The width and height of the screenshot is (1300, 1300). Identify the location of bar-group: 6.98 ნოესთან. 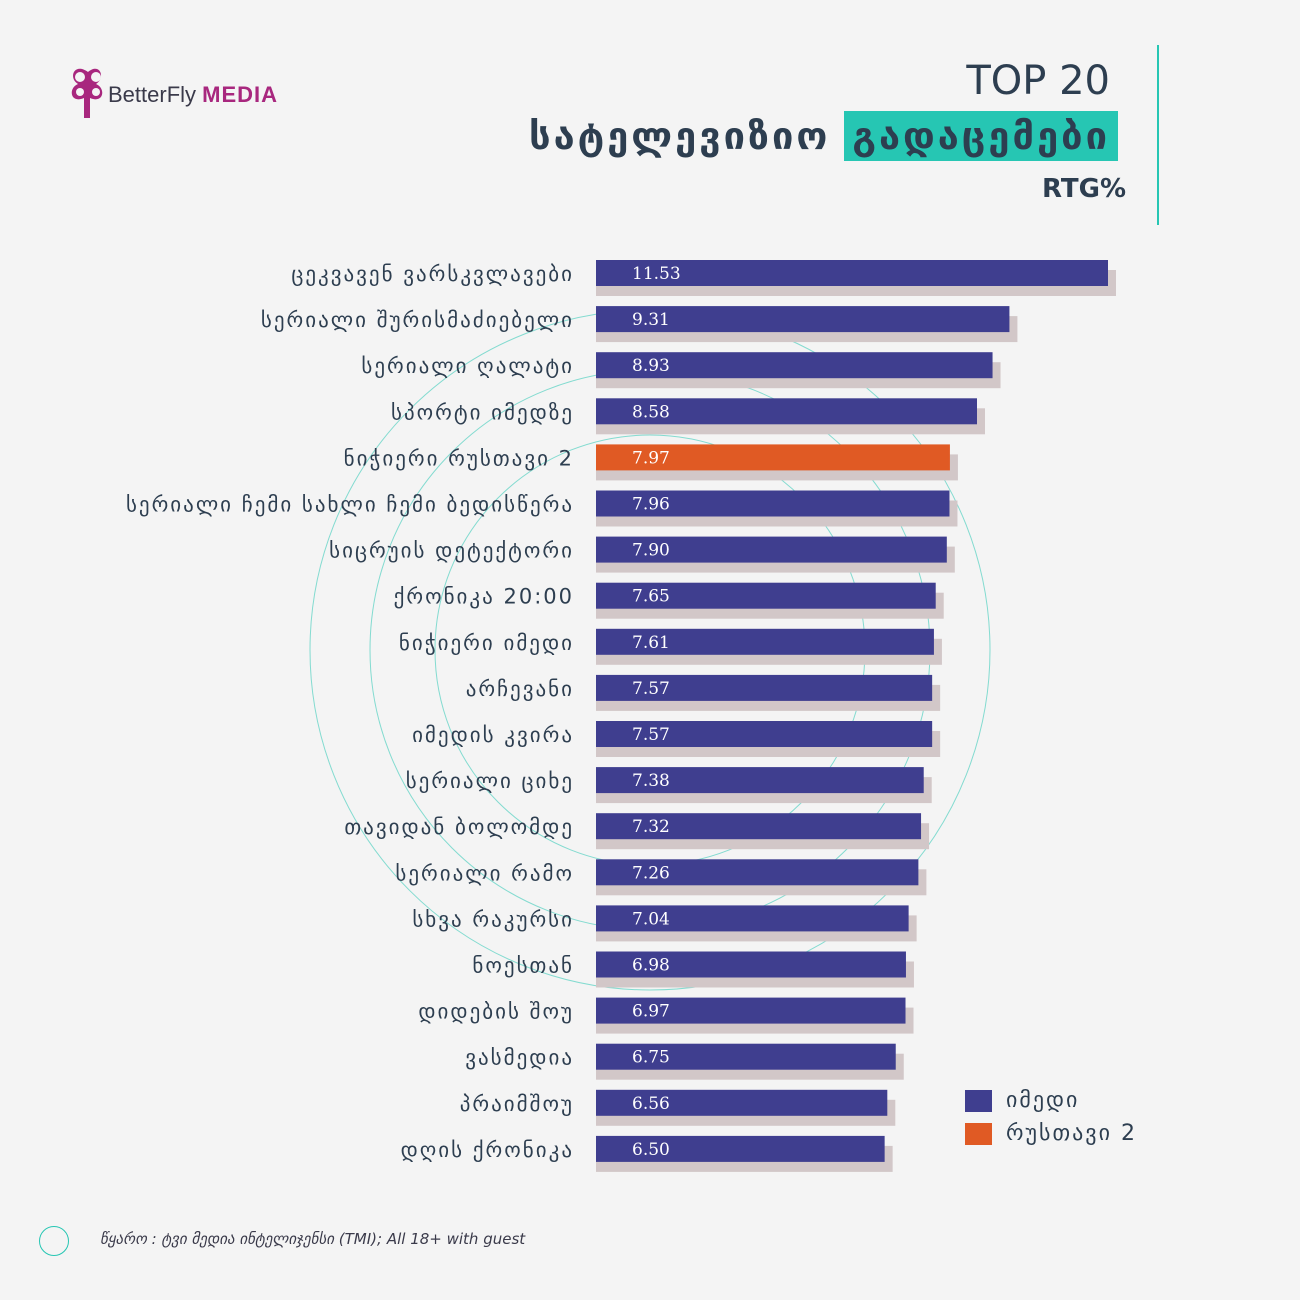
(693, 969).